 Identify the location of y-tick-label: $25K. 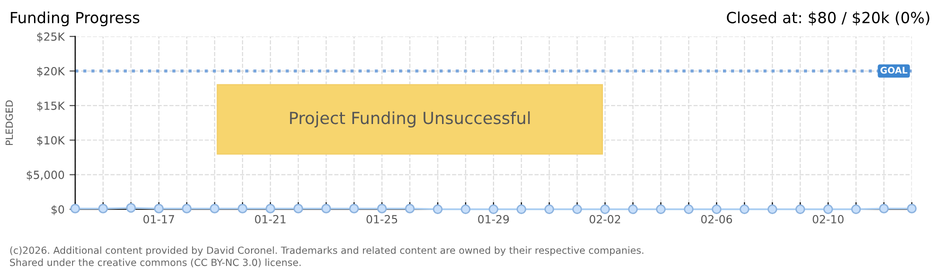
(51, 37).